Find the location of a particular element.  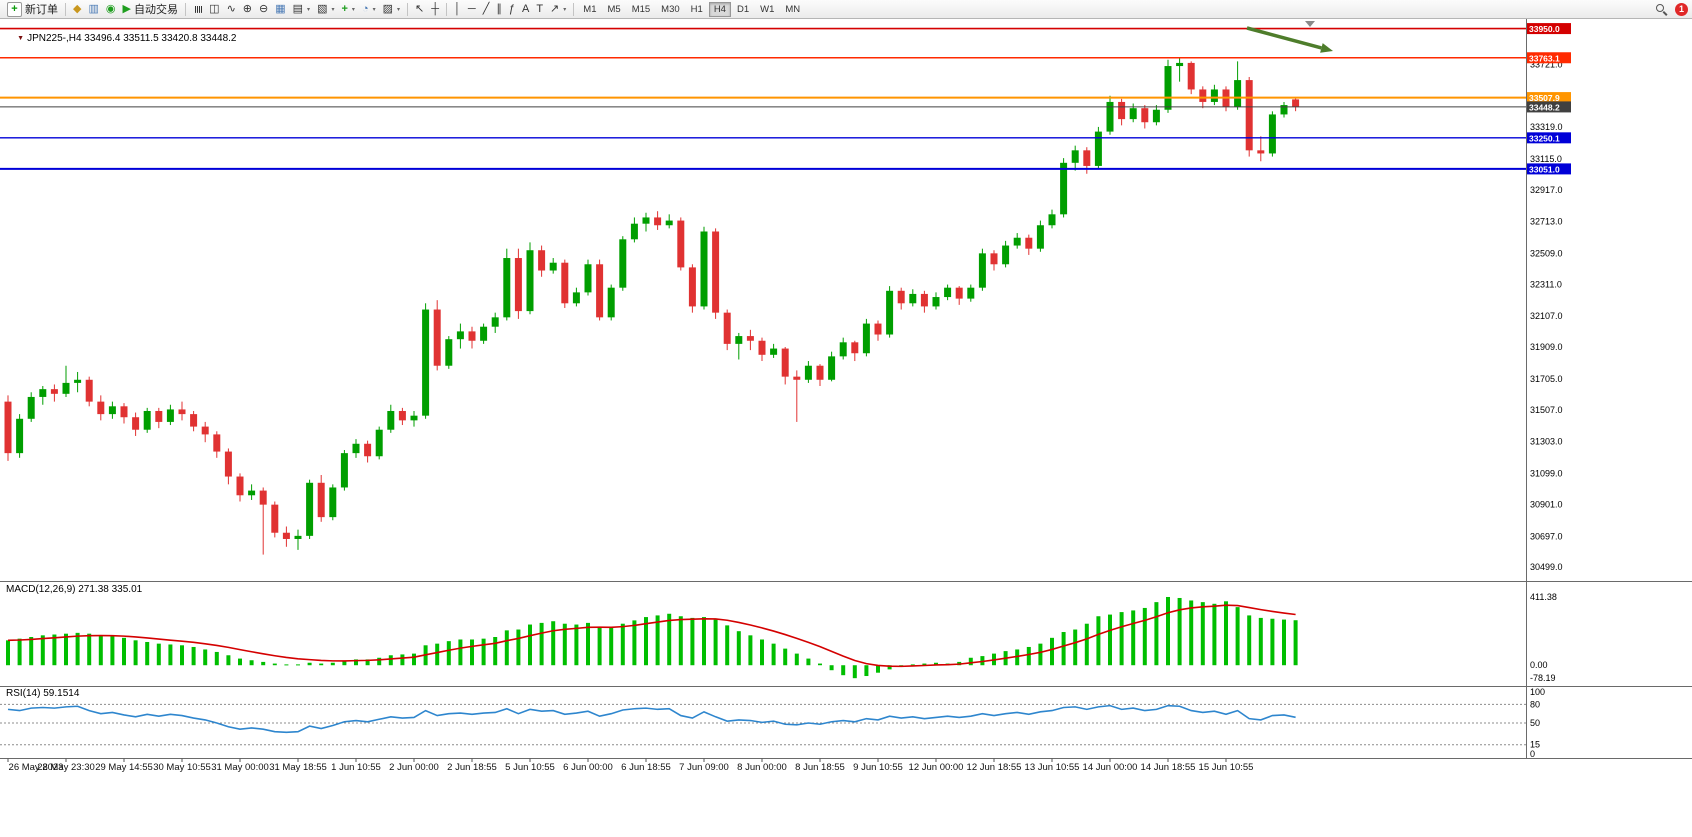

toolbar-separator is located at coordinates (65, 9).